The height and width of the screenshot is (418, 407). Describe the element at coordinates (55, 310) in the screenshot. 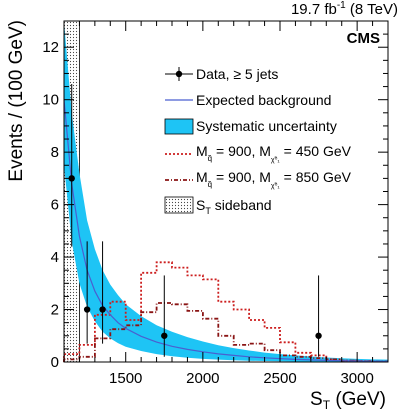

I see `y-tick-label: 2` at that location.